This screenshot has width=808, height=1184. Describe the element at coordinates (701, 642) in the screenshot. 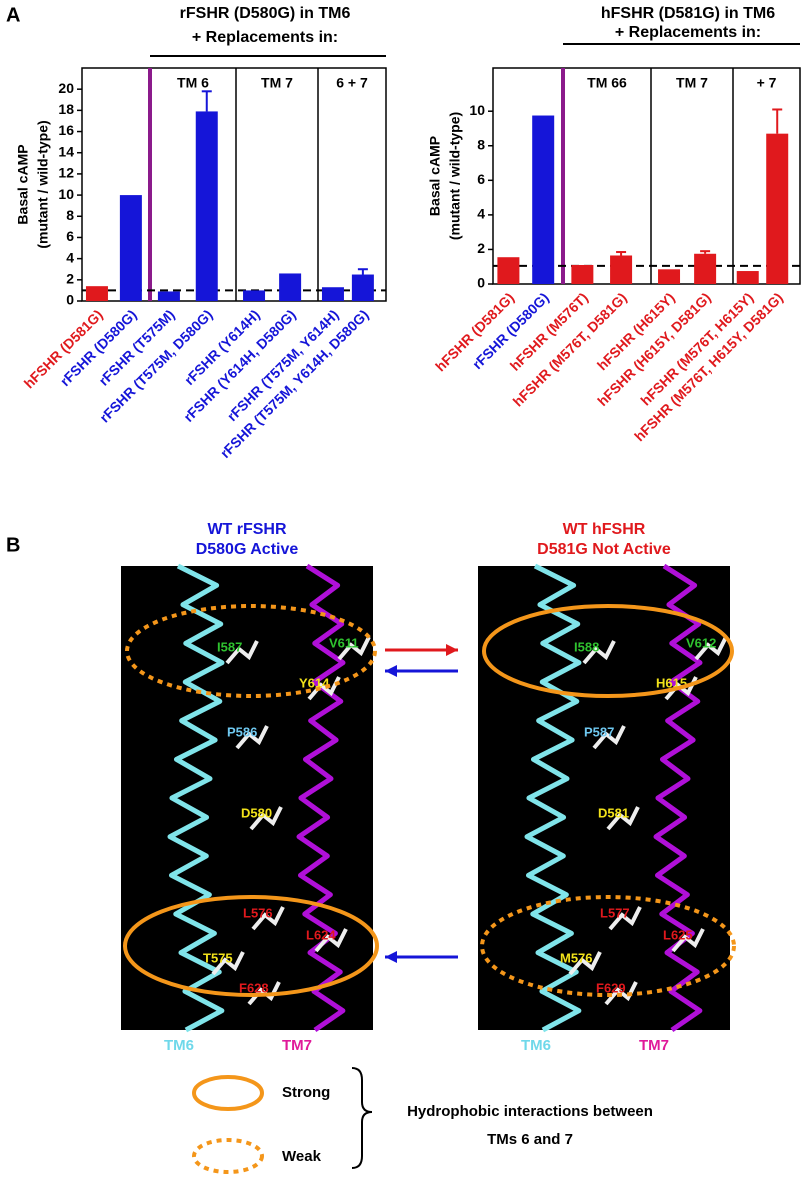

I see `residue-label: V612` at that location.